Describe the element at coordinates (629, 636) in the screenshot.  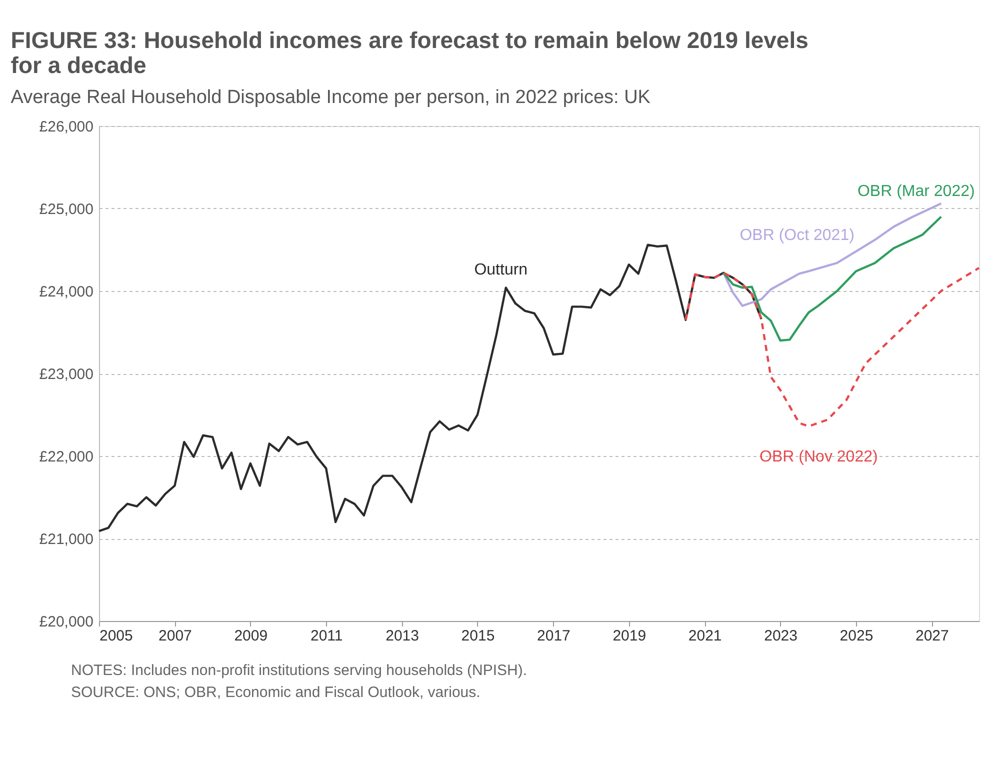
I see `x-tick-label: 2019` at that location.